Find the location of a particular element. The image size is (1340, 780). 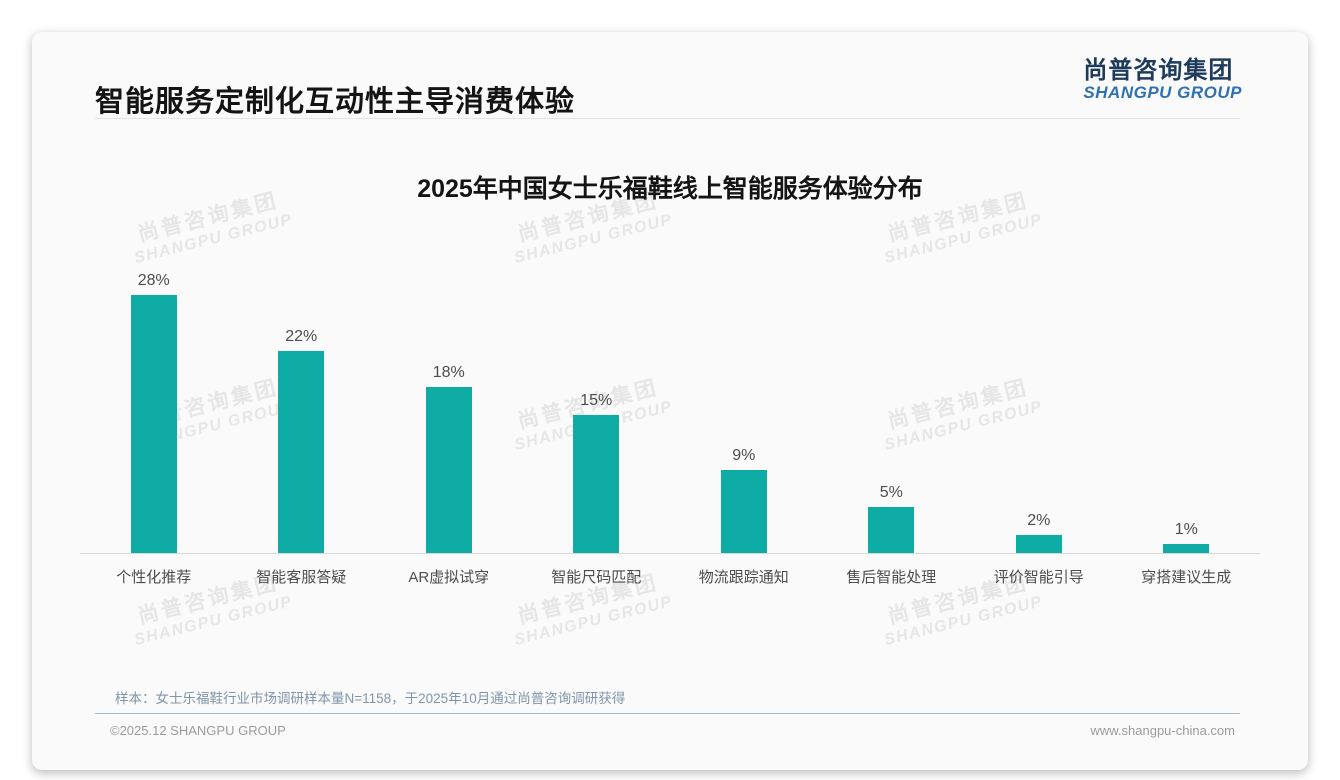

shangpu-logo: 尚普咨询集团 SHANGPU GROUP is located at coordinates (1162, 80).